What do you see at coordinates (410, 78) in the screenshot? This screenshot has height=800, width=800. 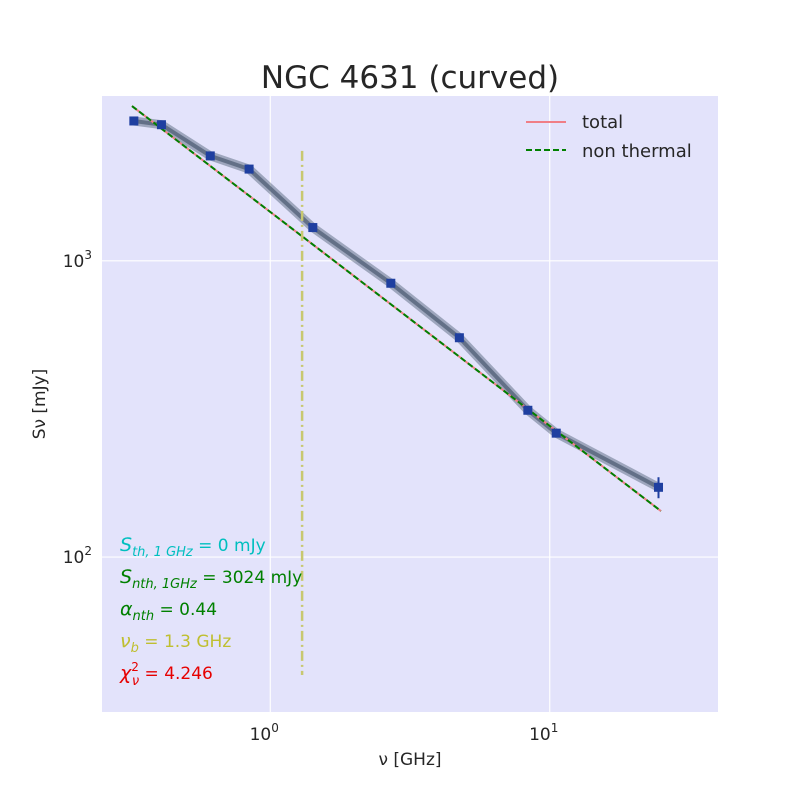 I see `chart-title: NGC 4631 (curved)` at bounding box center [410, 78].